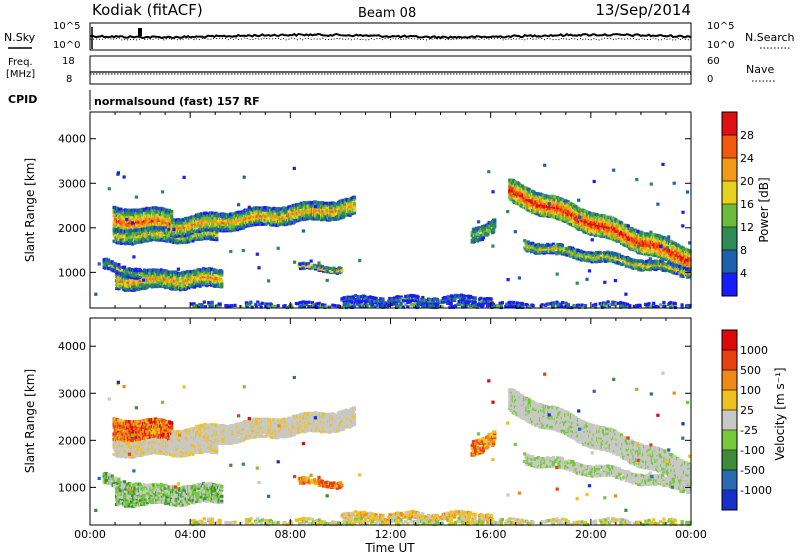 The image size is (800, 558). Describe the element at coordinates (20, 62) in the screenshot. I see `freq-label-top: Freq.` at that location.